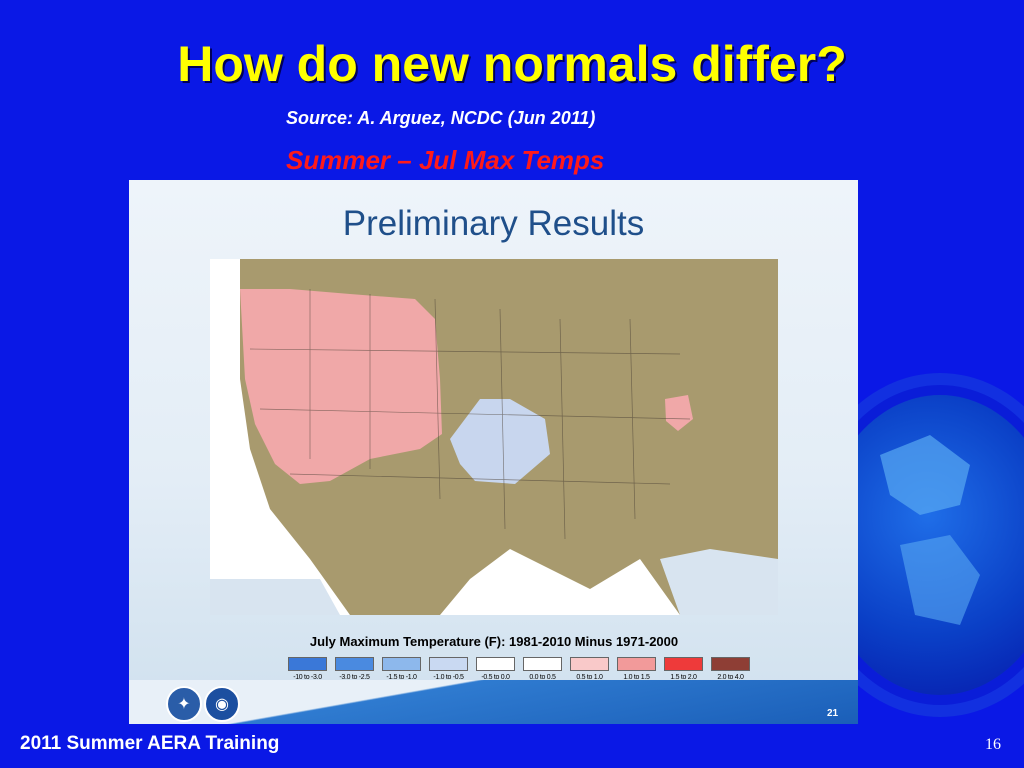 The image size is (1024, 768). I want to click on legend-label: -10 to -3.0, so click(307, 677).